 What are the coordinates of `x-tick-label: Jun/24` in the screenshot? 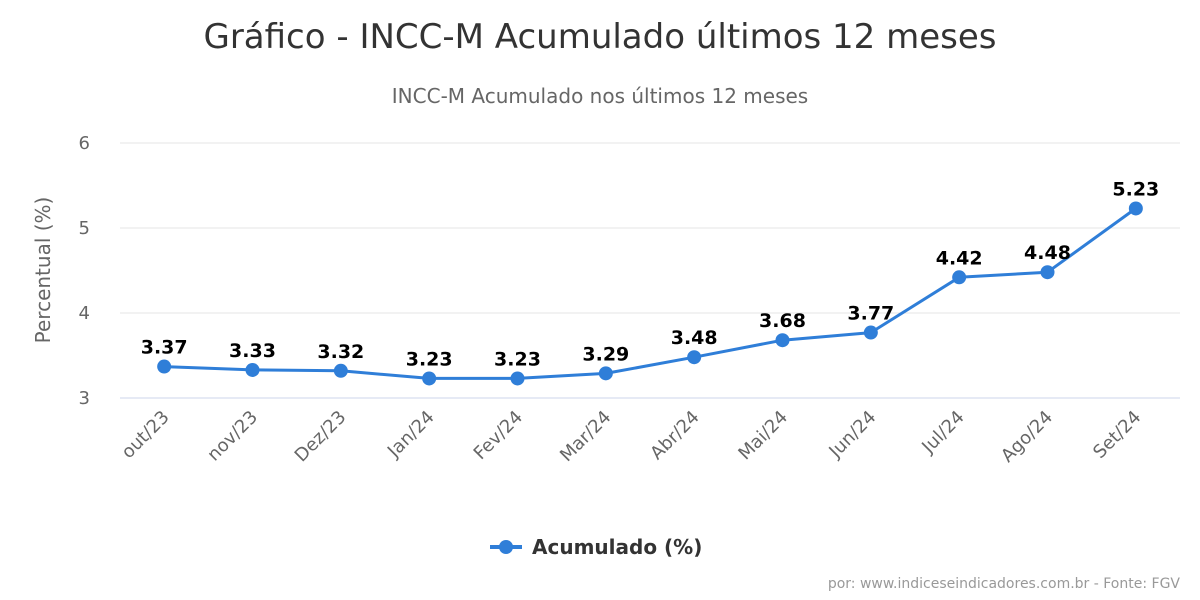 It's located at (852, 435).